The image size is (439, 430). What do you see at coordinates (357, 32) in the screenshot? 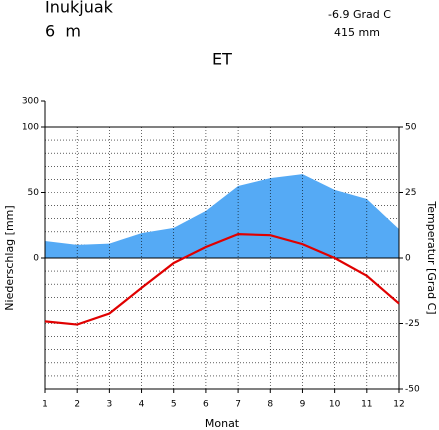
I see `annual-precipitation: 415 mm` at bounding box center [357, 32].